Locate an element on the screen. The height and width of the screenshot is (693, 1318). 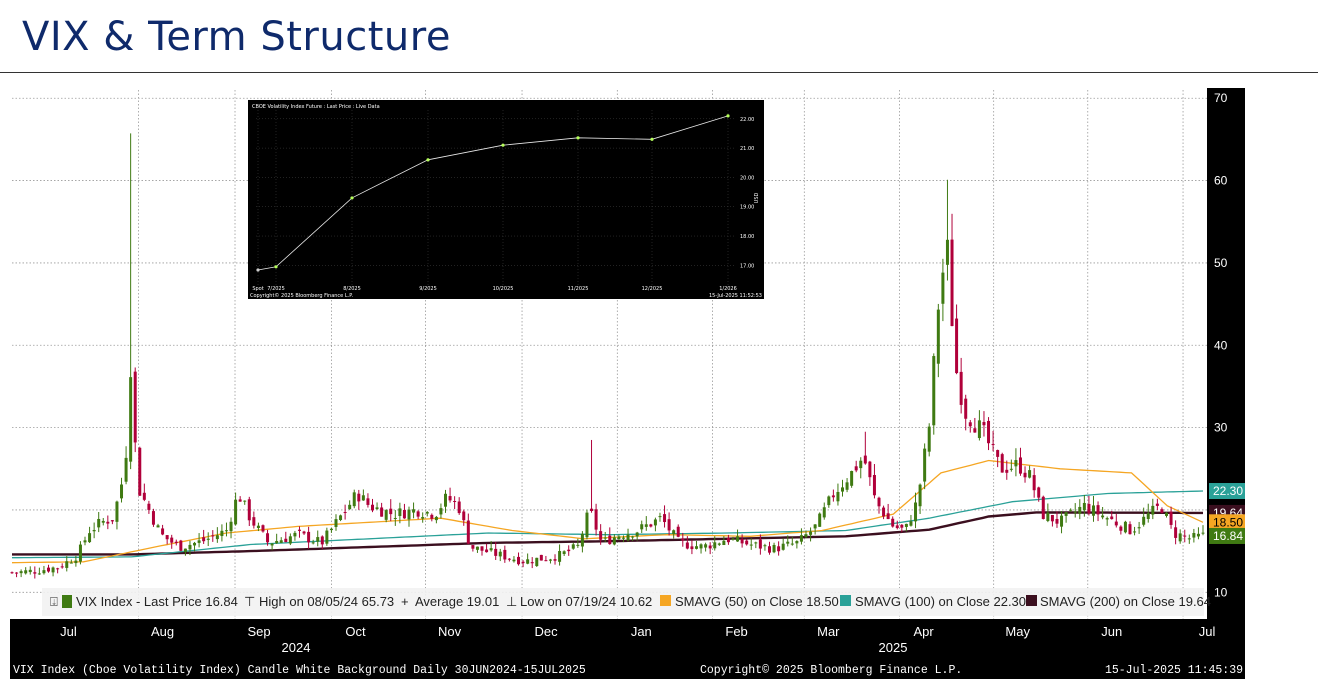
x-month-label: Jan is located at coordinates (641, 631).